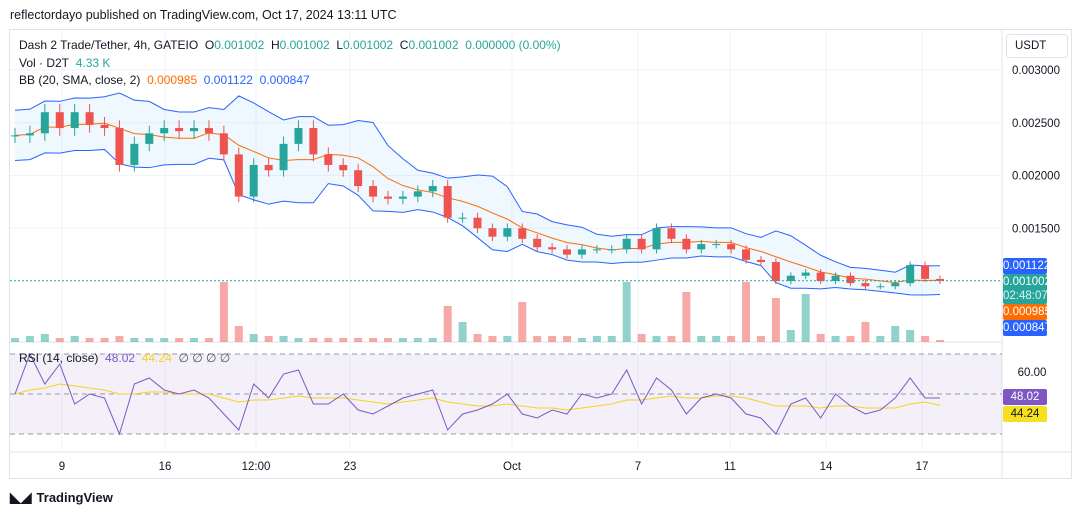  Describe the element at coordinates (64, 63) in the screenshot. I see `legend-volume: Vol · D2T 4.33 K` at that location.